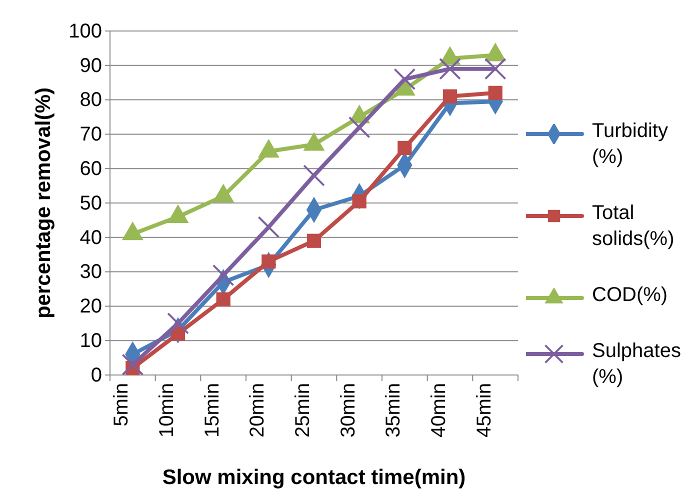  Describe the element at coordinates (96, 375) in the screenshot. I see `y-tick-label: 0` at that location.